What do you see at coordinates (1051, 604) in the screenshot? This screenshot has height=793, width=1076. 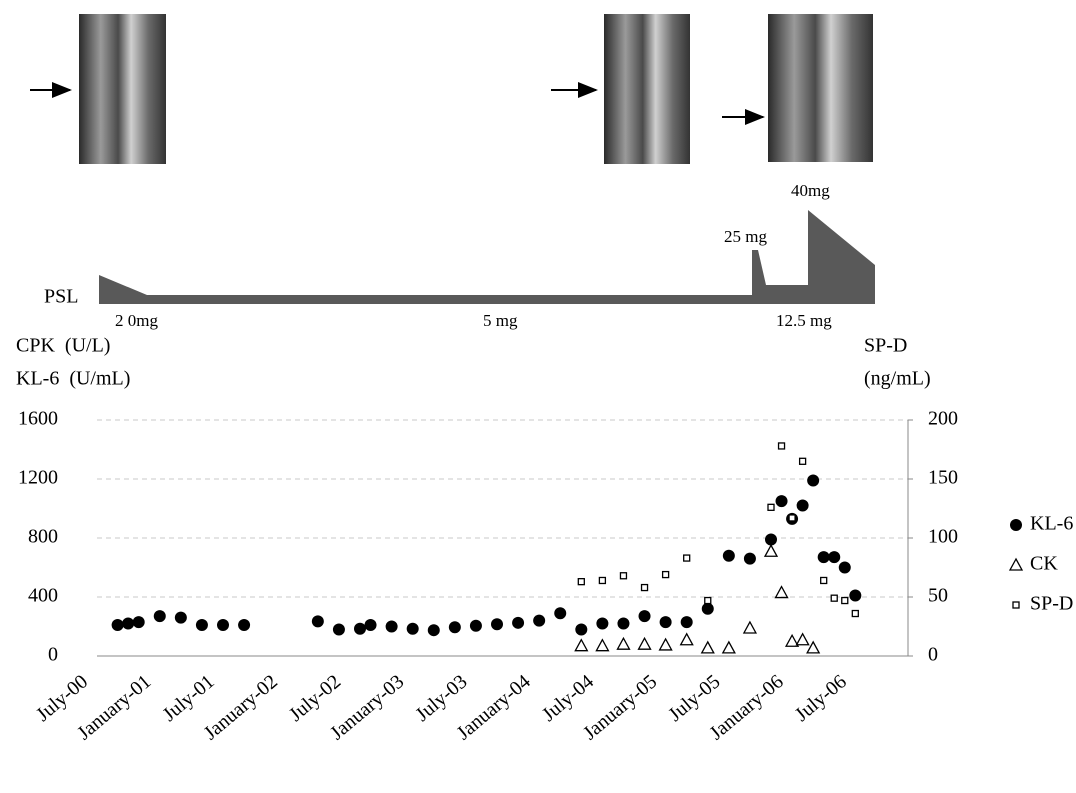 I see `legend-label: SP-D` at bounding box center [1051, 604].